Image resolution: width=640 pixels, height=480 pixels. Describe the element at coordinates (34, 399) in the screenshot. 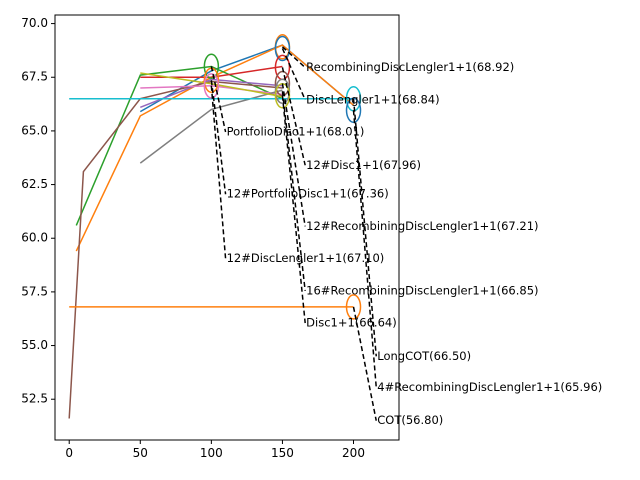

I see `y-tick-label-0: 52.5` at that location.